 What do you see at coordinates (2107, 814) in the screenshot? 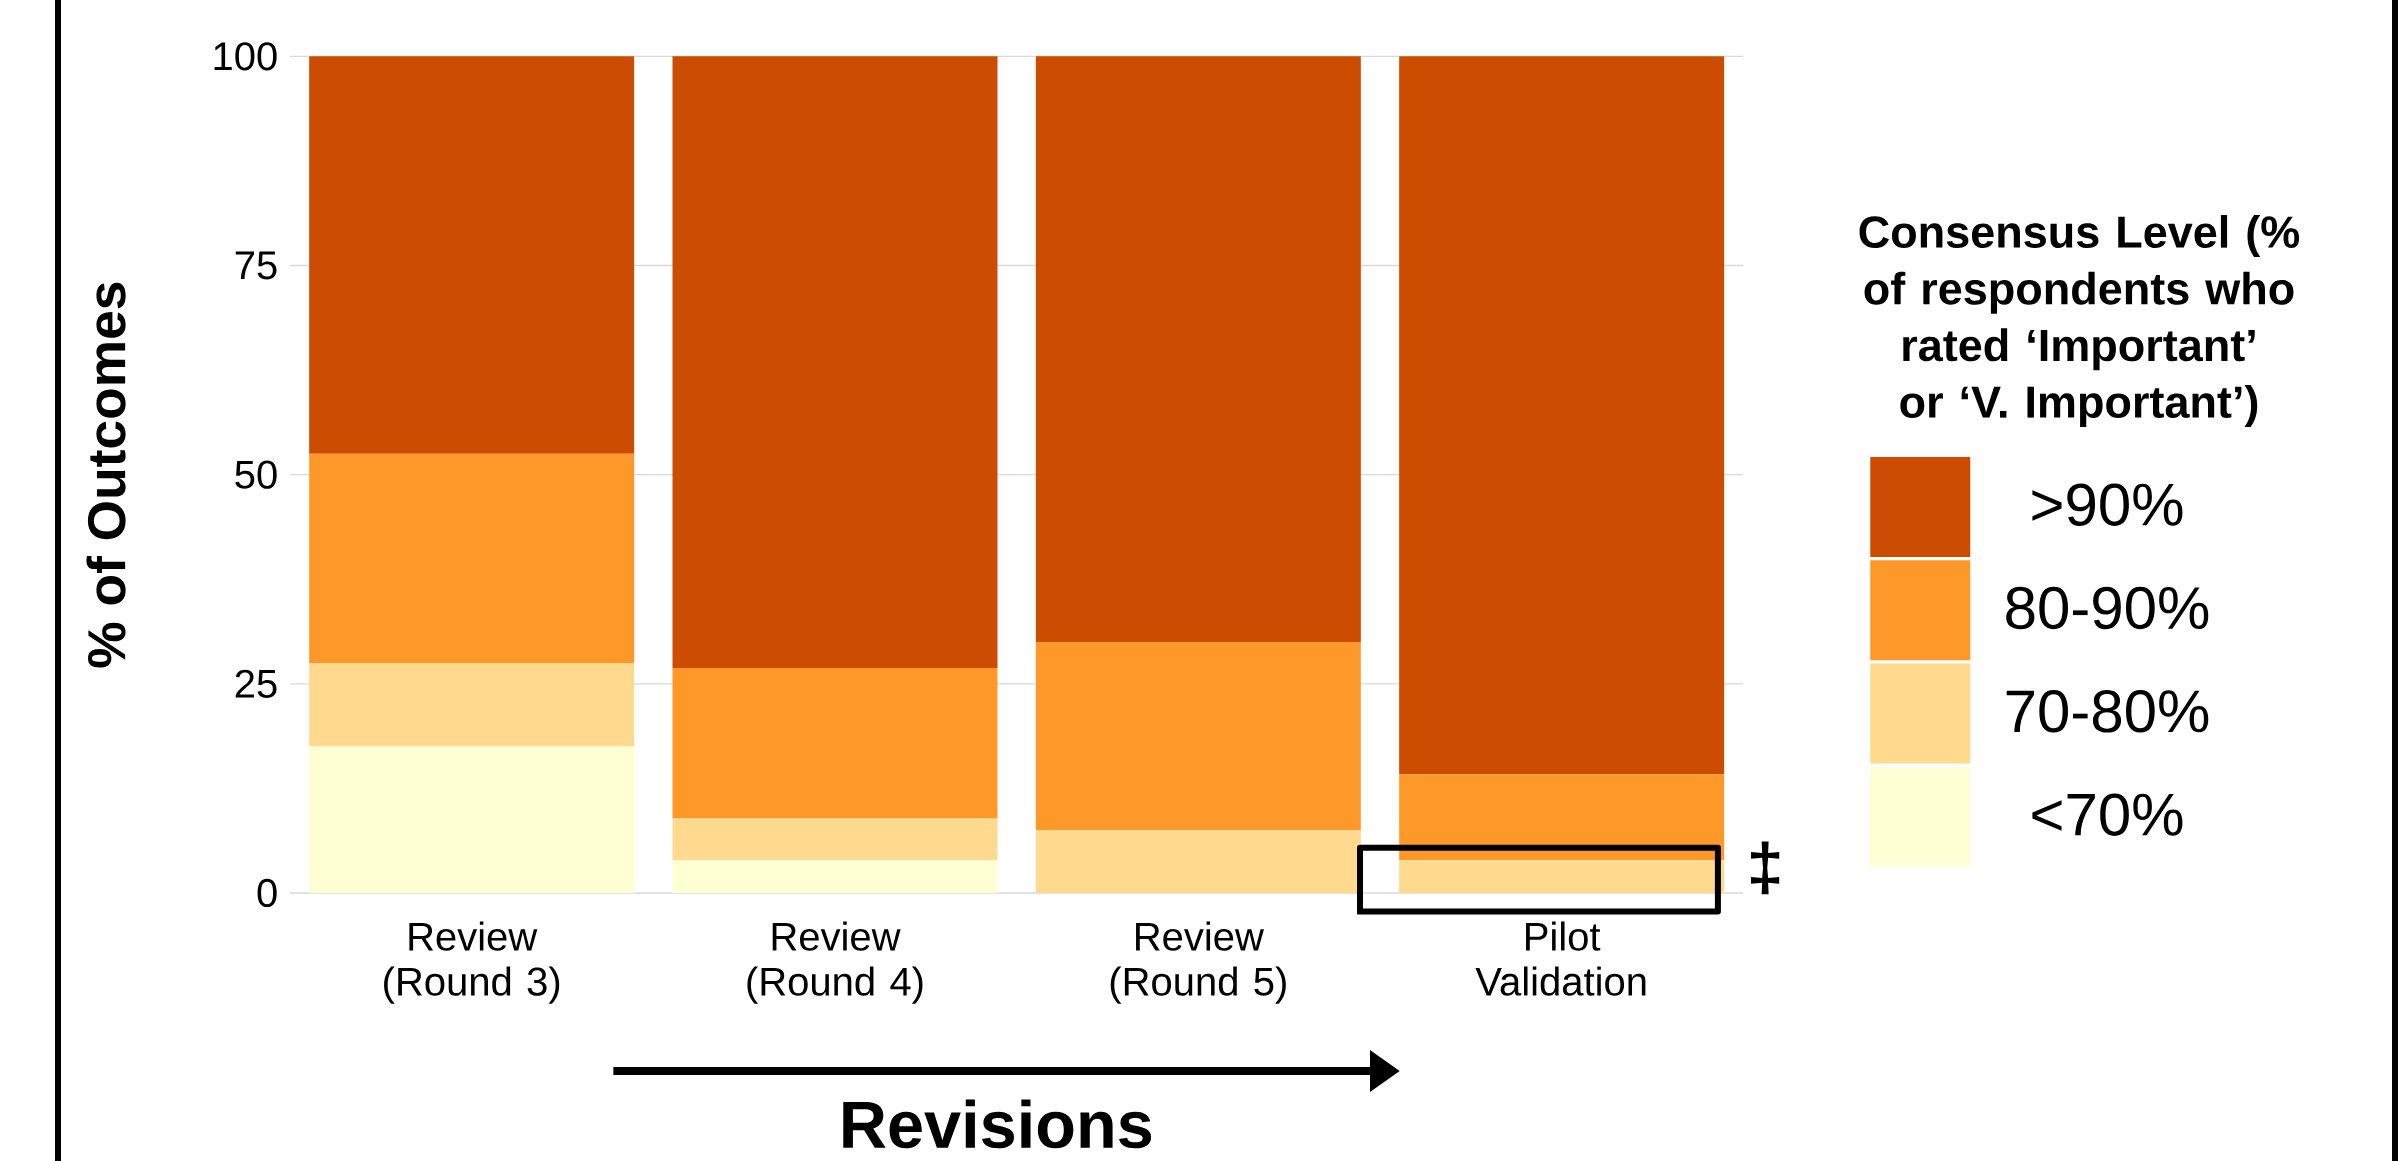
I see `legend-label: <70%` at bounding box center [2107, 814].